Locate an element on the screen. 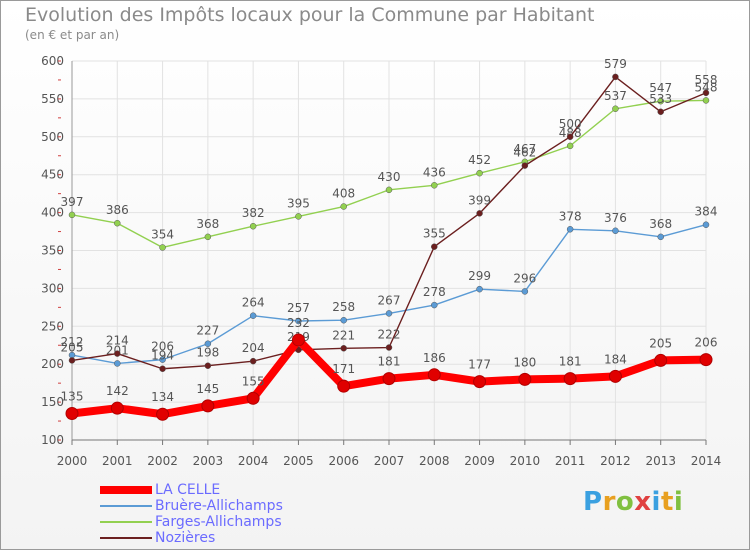 The width and height of the screenshot is (750, 550). data-label: 408 is located at coordinates (343, 194).